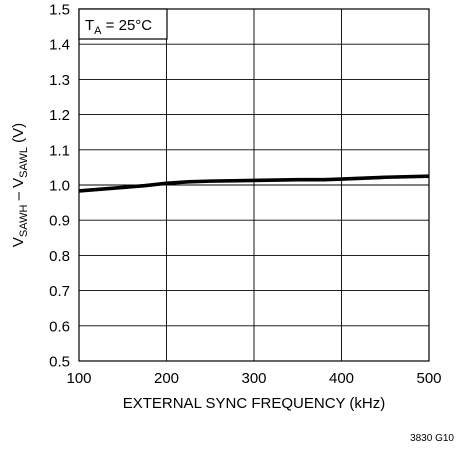 This screenshot has width=461, height=456. I want to click on y-axis-tick-labels: 0.5 0.6 0.7 0.8 0.9 1.0 1.1 1.2 1.3 1.4 1.5, so click(59, 186).